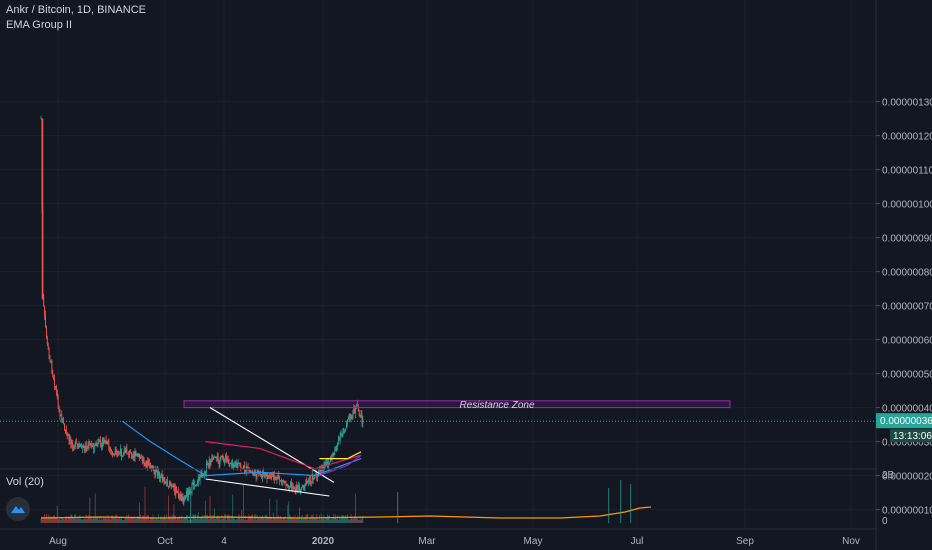  Describe the element at coordinates (191, 505) in the screenshot. I see `volume-spike` at that location.